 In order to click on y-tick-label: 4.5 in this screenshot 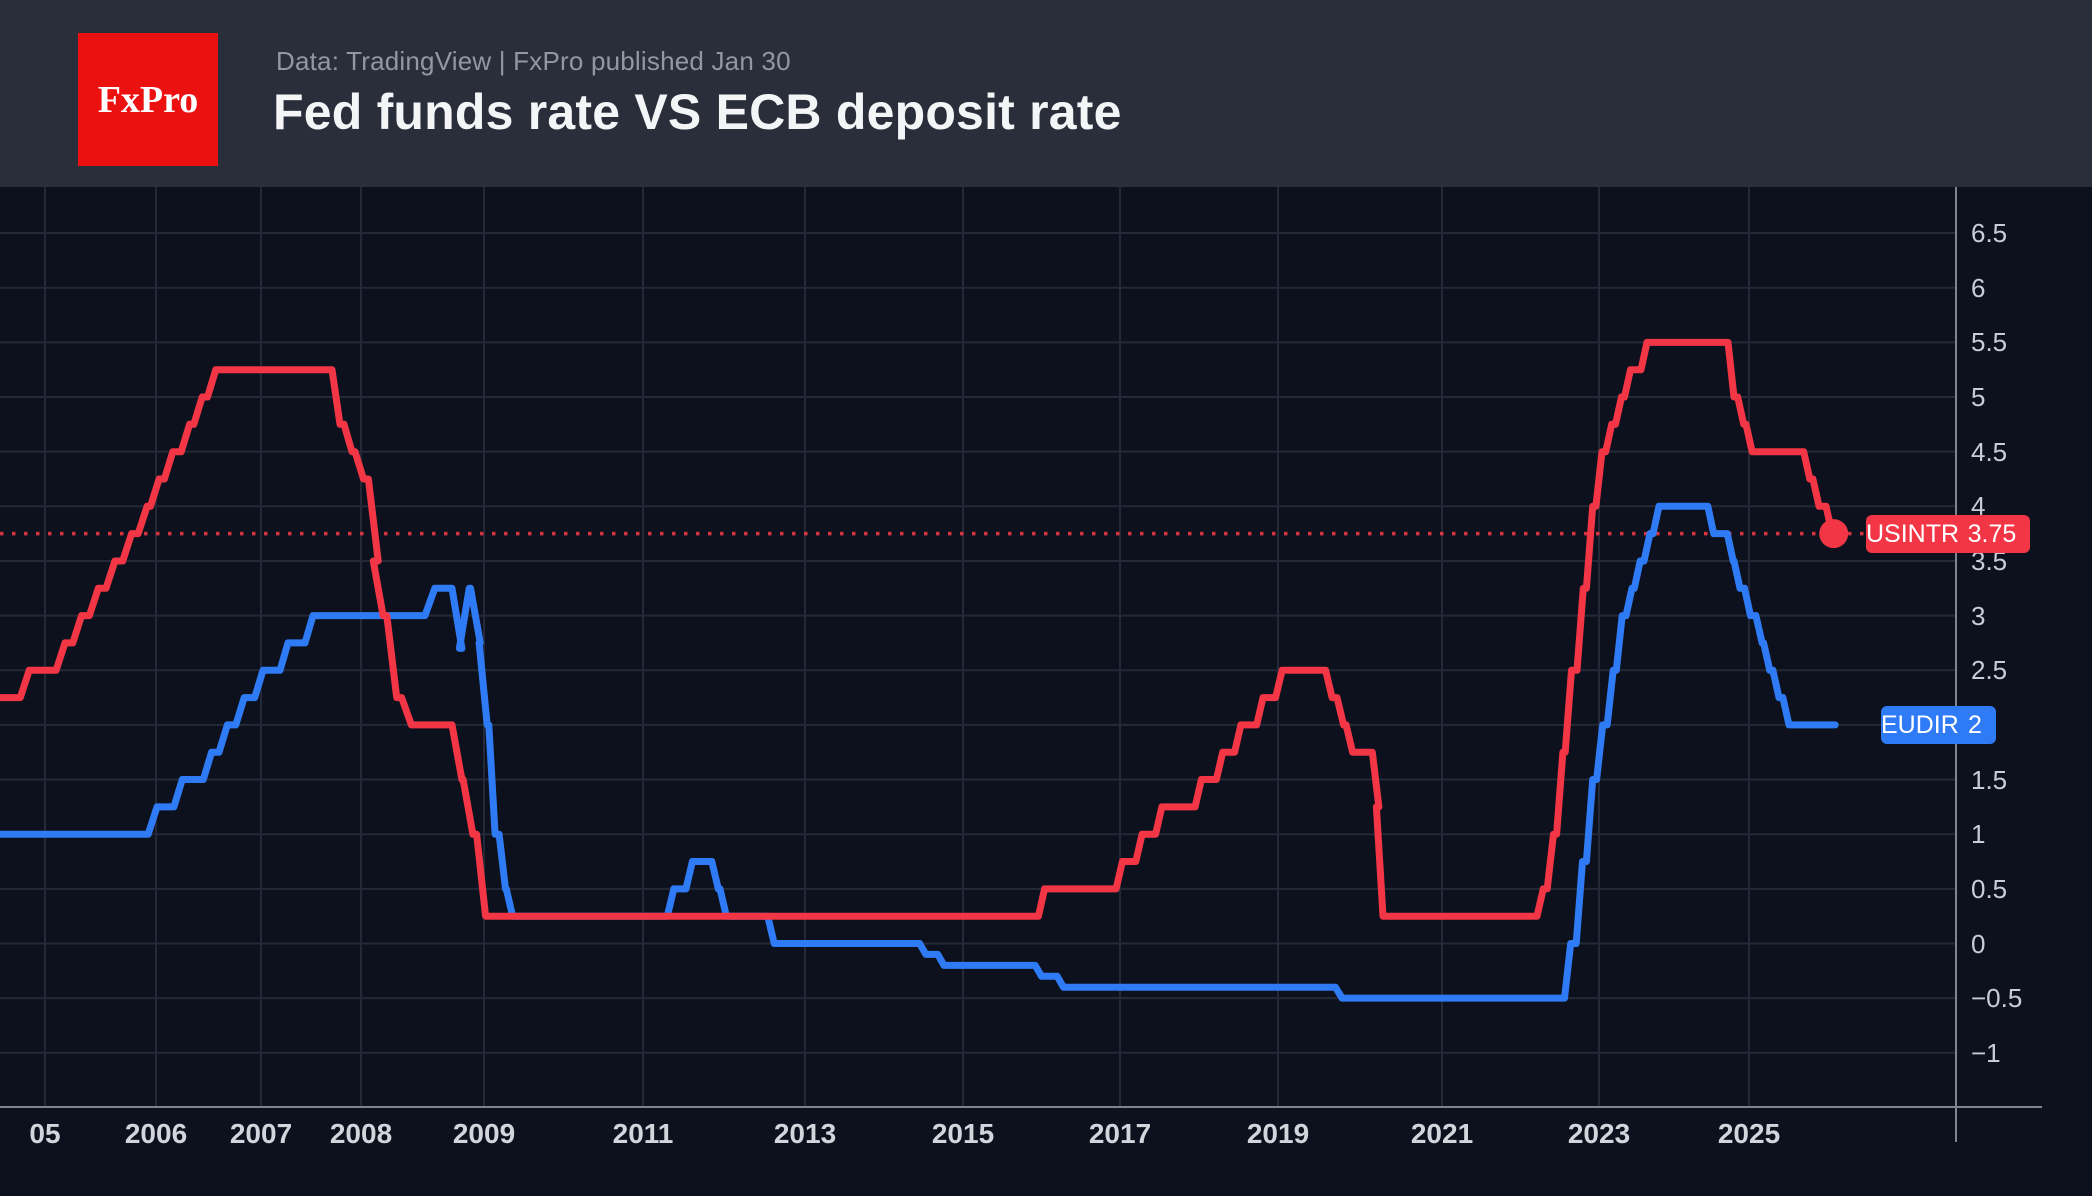, I will do `click(1989, 451)`.